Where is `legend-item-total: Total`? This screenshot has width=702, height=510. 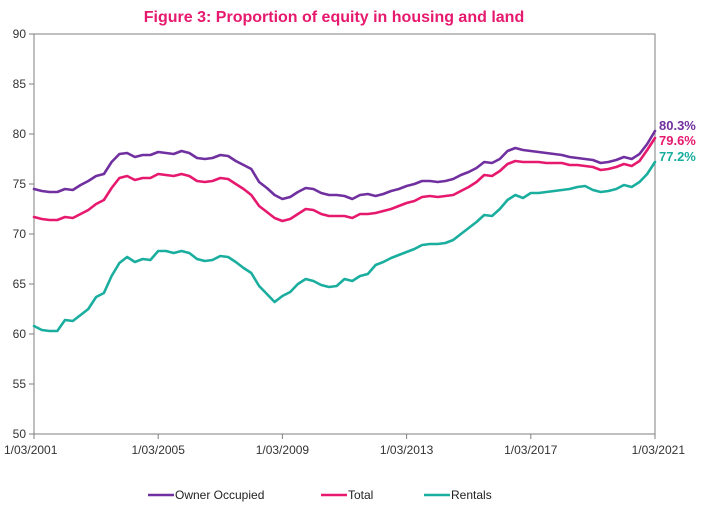
legend-item-total: Total is located at coordinates (347, 495).